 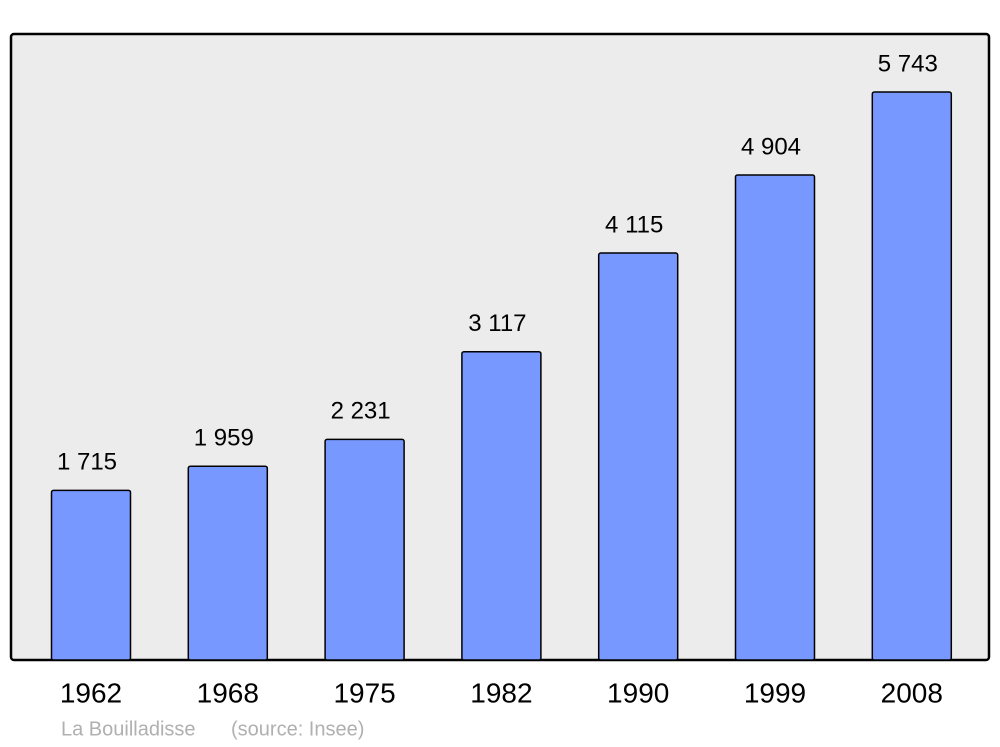 What do you see at coordinates (228, 692) in the screenshot?
I see `x-tick-label: 1968` at bounding box center [228, 692].